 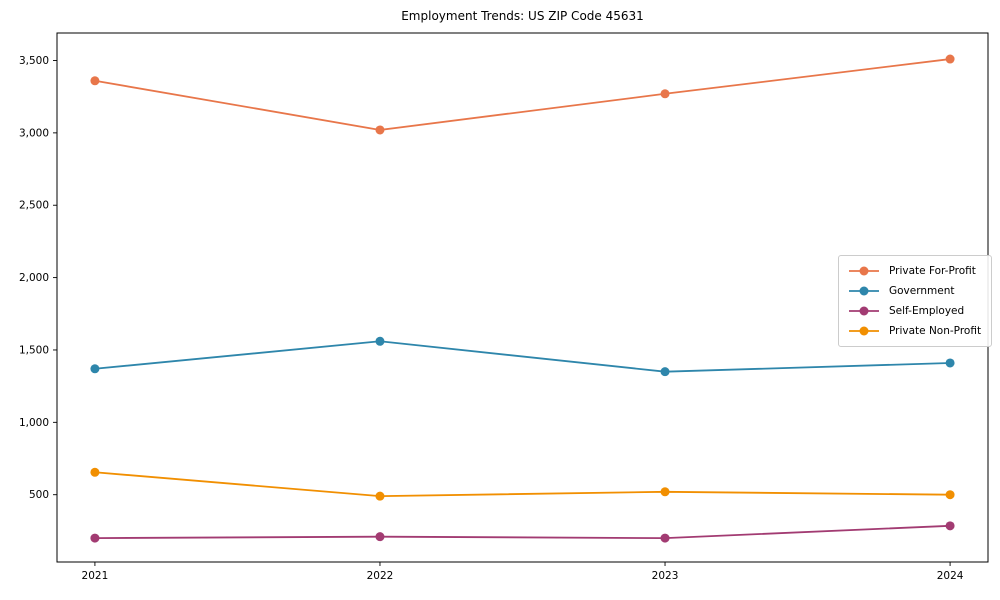 I want to click on series-line-private-for-profit, so click(x=522, y=94).